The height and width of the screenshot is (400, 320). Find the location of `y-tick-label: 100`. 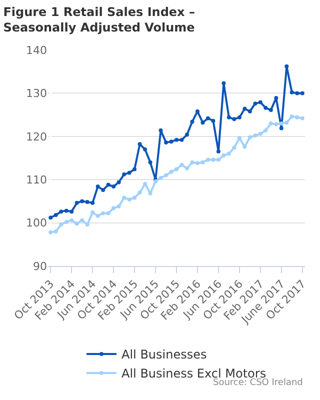

y-tick-label: 100 is located at coordinates (36, 223).